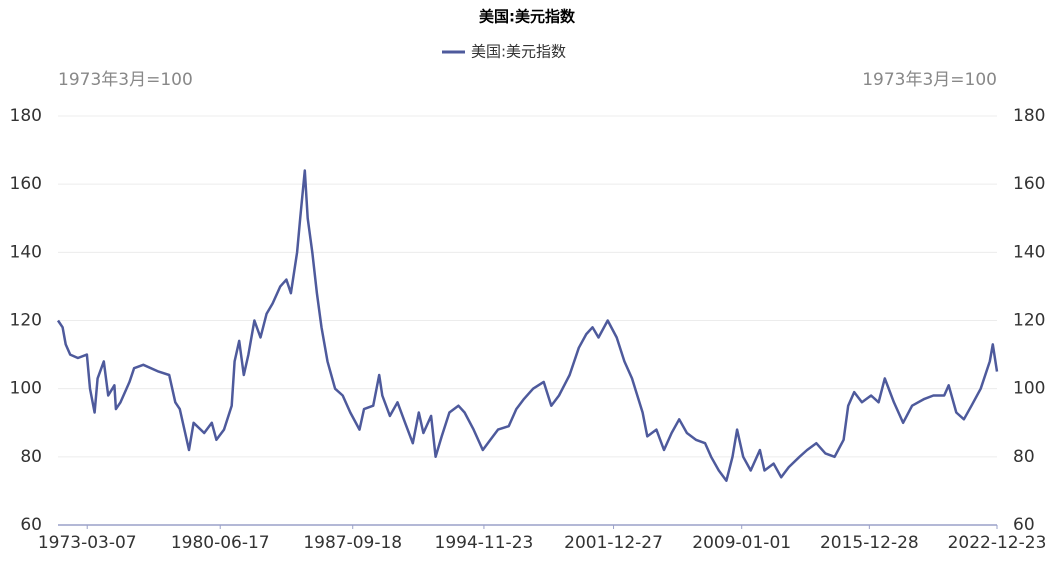 Image resolution: width=1055 pixels, height=563 pixels. Describe the element at coordinates (929, 80) in the screenshot. I see `y2-axis-label: 1973年3月=100` at that location.